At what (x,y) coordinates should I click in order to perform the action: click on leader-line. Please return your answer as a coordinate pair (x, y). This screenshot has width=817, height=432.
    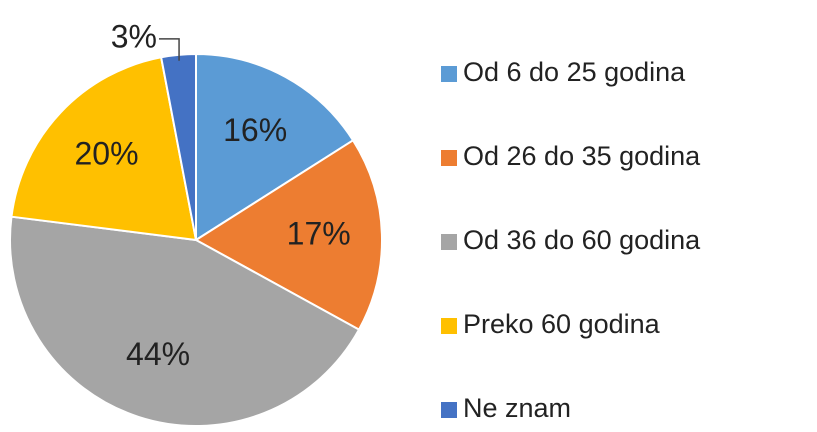
    Looking at the image, I should click on (169, 49).